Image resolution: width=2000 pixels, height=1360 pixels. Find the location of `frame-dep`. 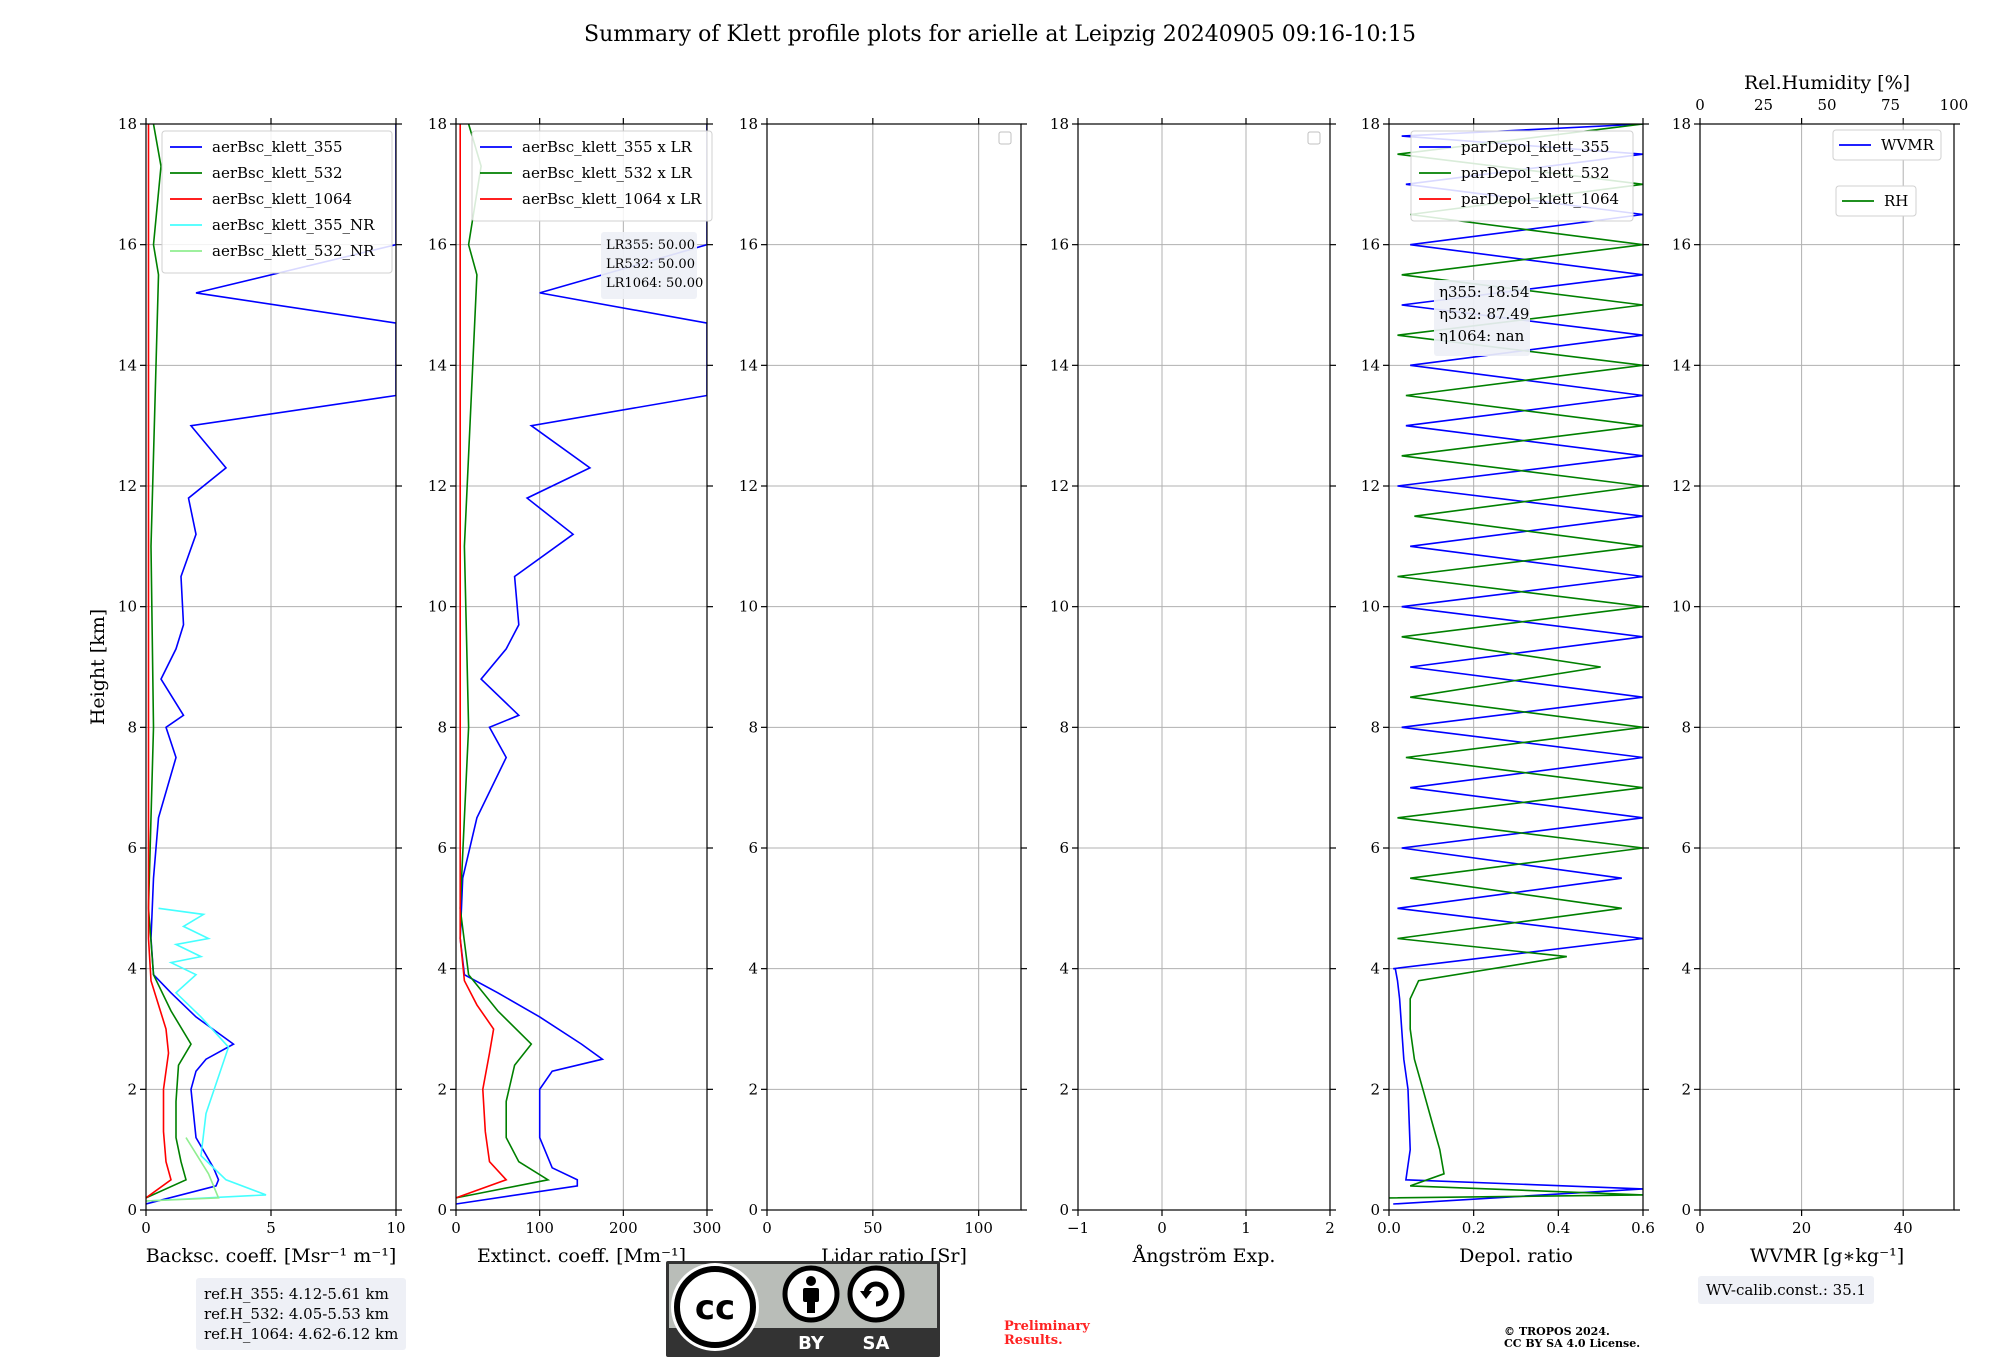

frame-dep is located at coordinates (1516, 667).